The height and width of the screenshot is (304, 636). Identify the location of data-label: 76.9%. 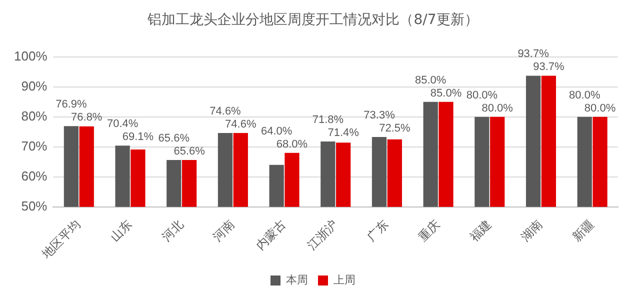
(72, 104).